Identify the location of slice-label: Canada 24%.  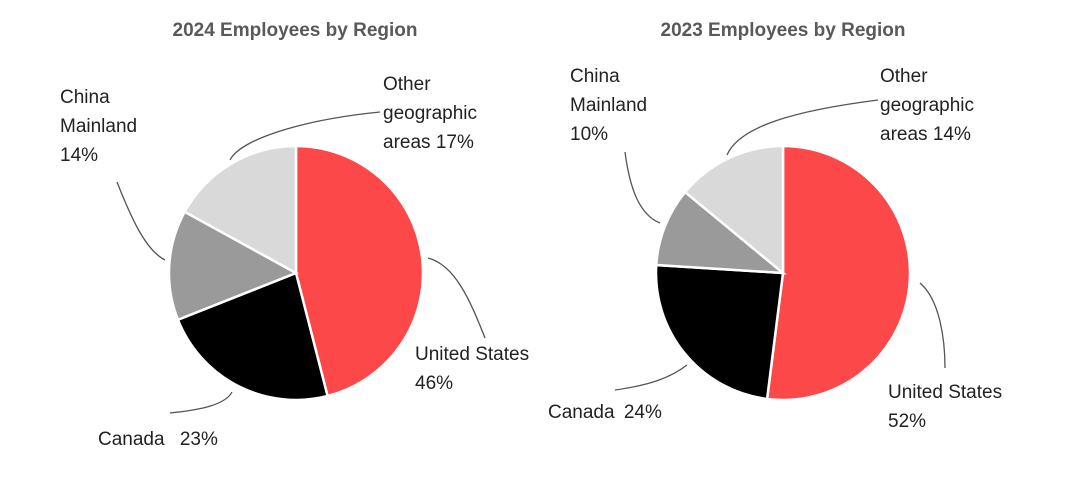
(658, 412).